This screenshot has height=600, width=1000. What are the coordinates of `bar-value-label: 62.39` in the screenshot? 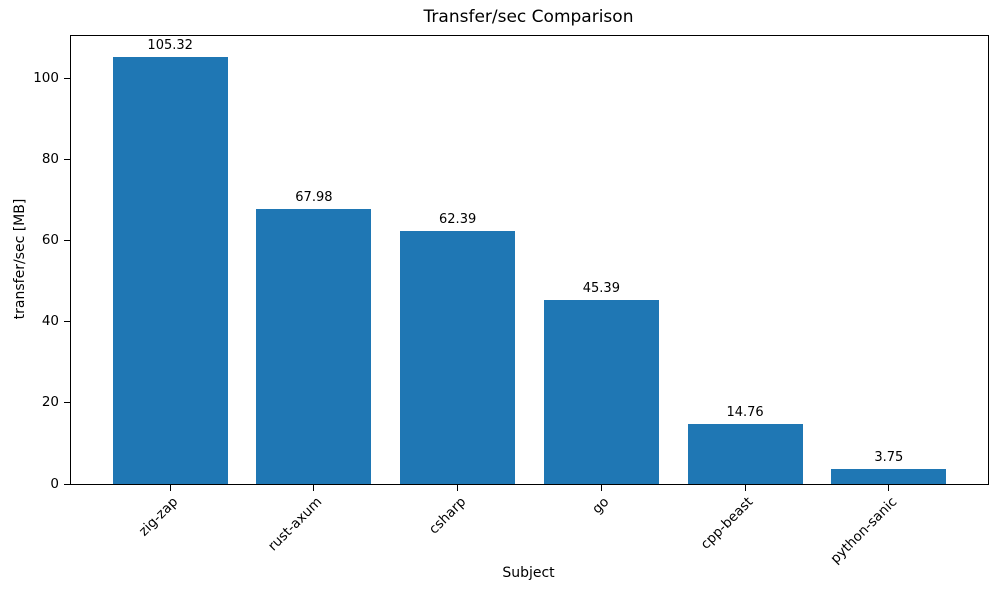 It's located at (458, 220).